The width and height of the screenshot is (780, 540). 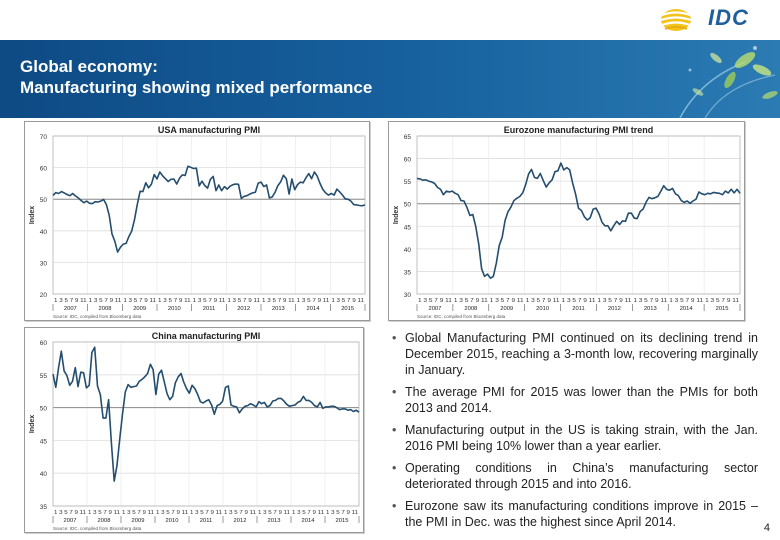 I want to click on chart-title: USA manufacturing PMI, so click(x=209, y=130).